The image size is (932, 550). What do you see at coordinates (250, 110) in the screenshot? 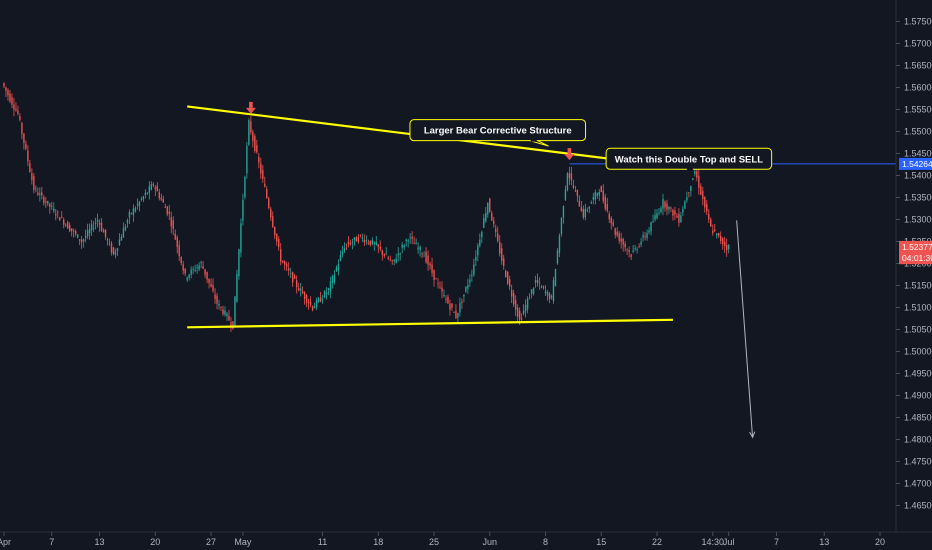
I see `sell-marker-head` at bounding box center [250, 110].